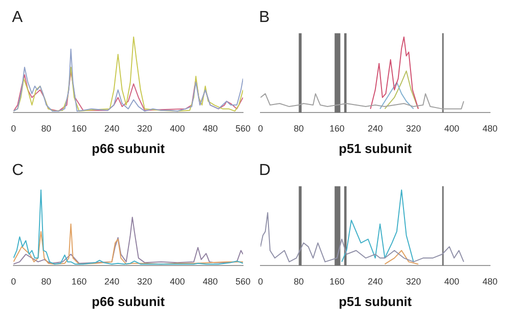  What do you see at coordinates (18, 171) in the screenshot?
I see `chart-title: C` at bounding box center [18, 171].